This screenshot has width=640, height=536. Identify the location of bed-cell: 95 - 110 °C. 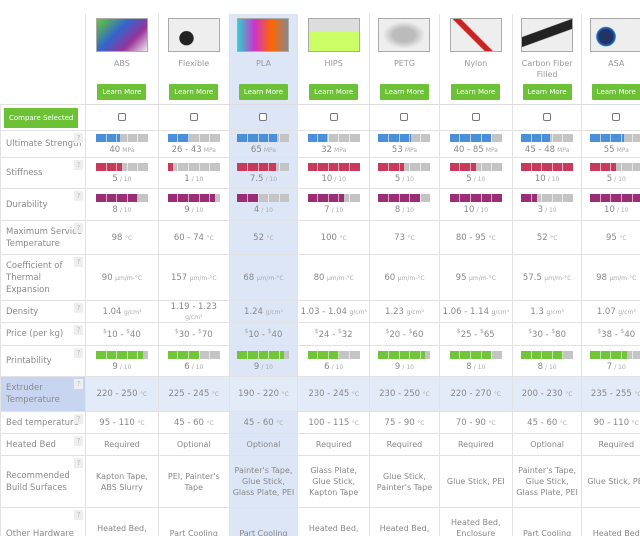
(121, 422).